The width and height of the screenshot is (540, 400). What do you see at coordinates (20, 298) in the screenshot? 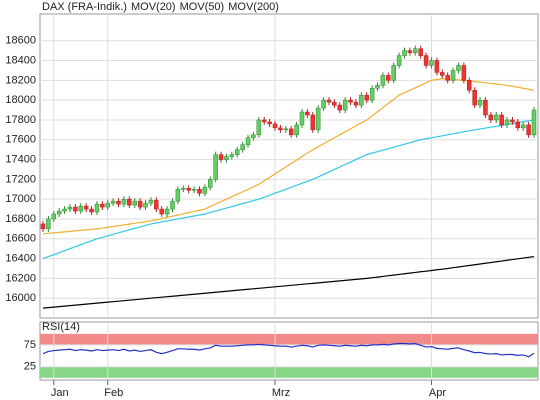
I see `y-tick-label: 16000` at bounding box center [20, 298].